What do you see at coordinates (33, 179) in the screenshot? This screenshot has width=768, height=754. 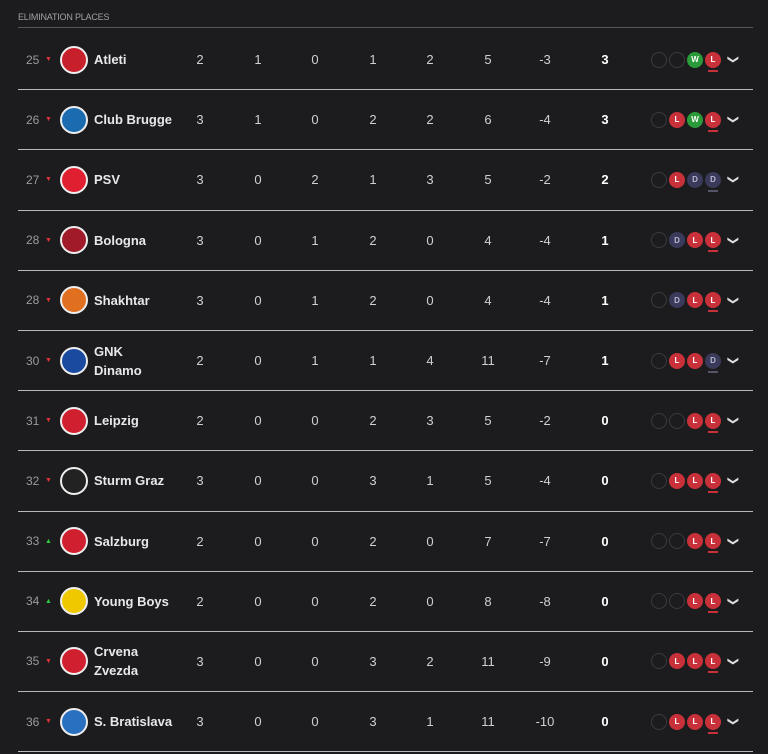 I see `rank: 27` at bounding box center [33, 179].